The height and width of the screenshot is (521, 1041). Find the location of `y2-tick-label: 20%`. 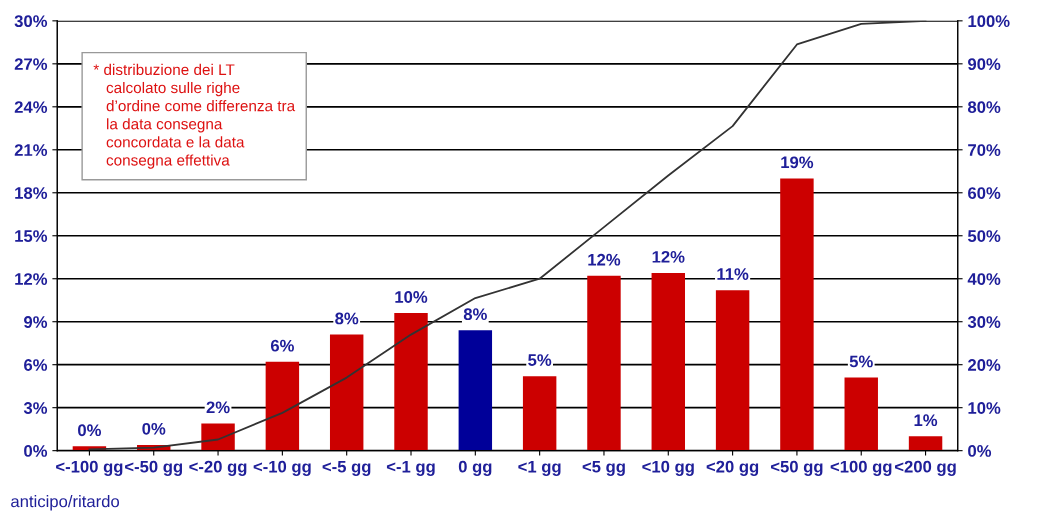

y2-tick-label: 20% is located at coordinates (984, 365).